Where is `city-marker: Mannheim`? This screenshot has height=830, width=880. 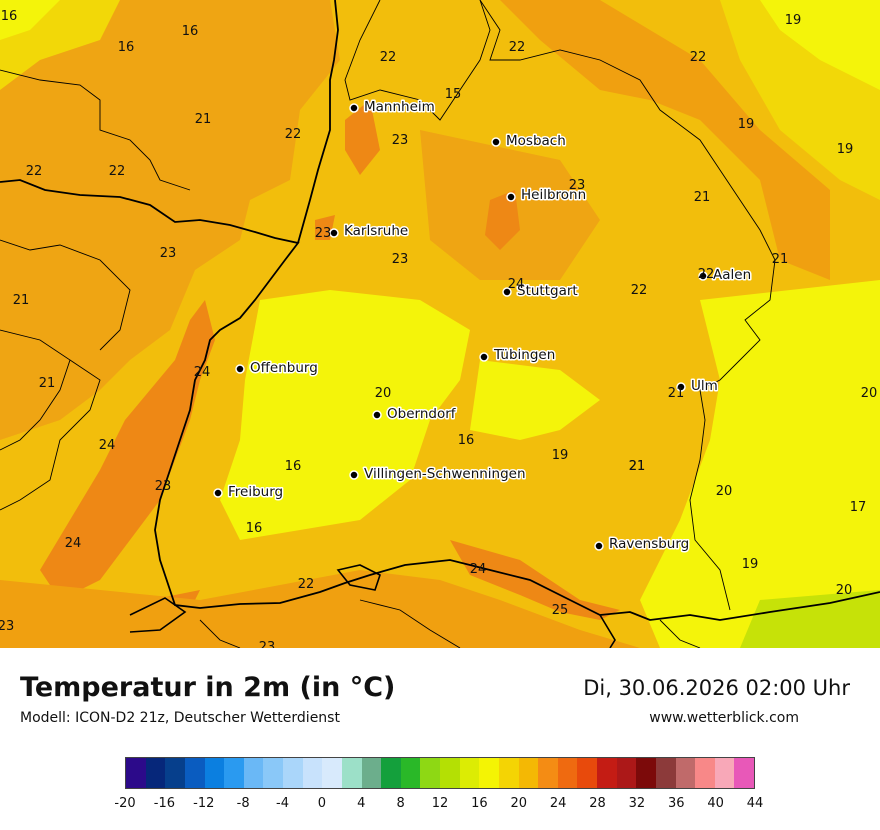
city-marker: Mannheim is located at coordinates (392, 107).